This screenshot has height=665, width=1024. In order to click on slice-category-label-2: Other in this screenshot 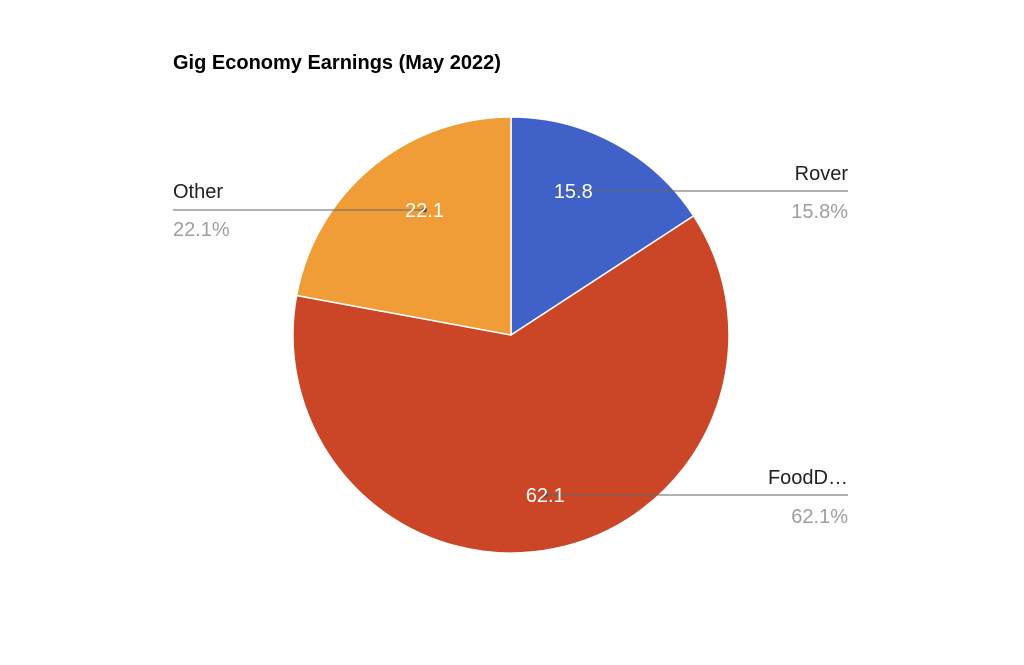, I will do `click(198, 192)`.